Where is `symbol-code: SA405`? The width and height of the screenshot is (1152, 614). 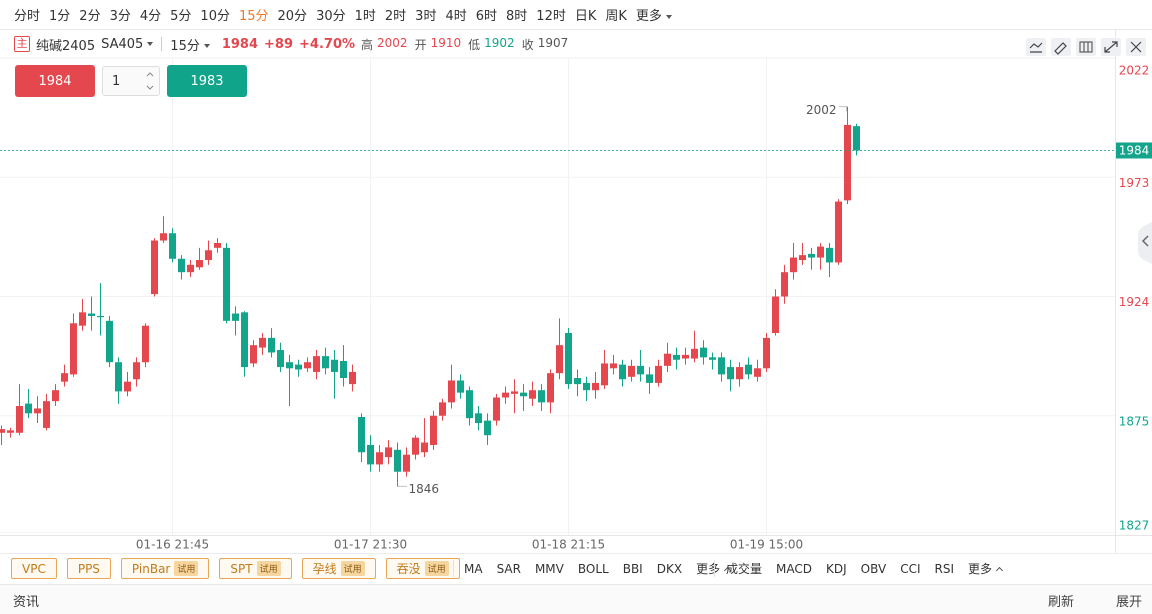
symbol-code: SA405 is located at coordinates (127, 44).